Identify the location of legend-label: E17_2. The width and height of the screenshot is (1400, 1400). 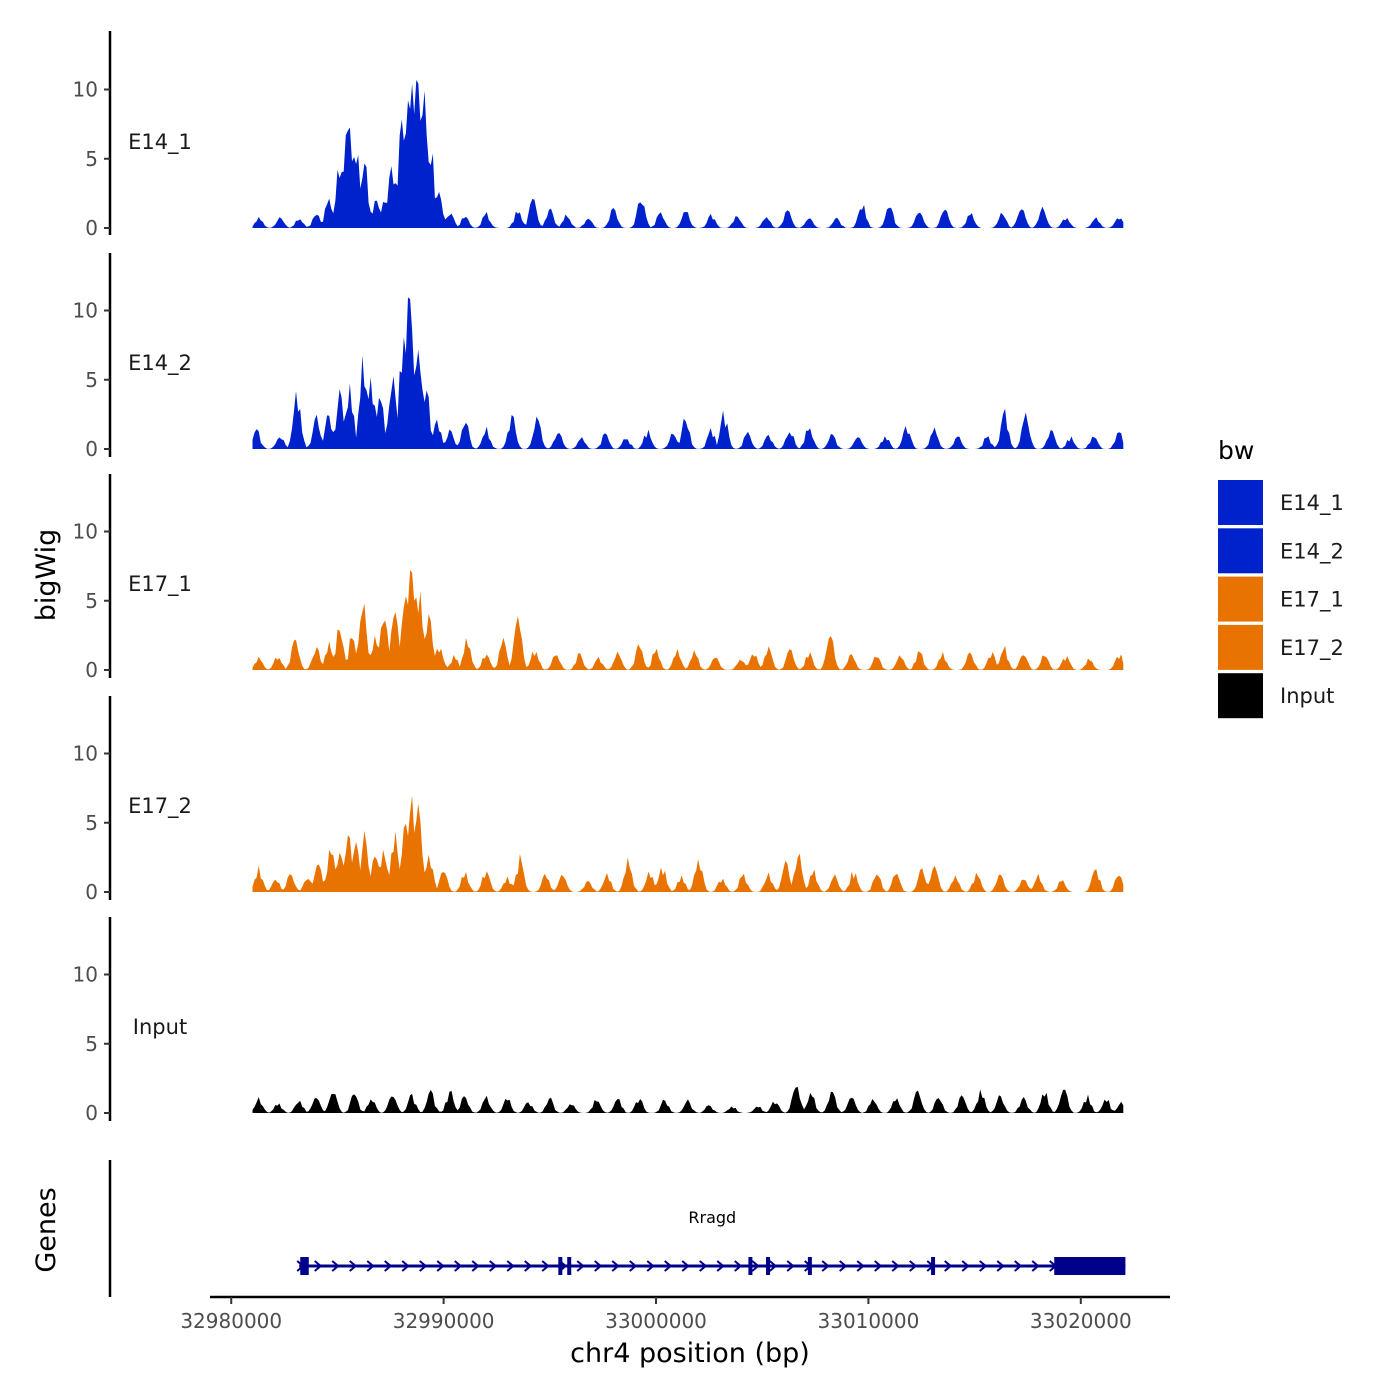
(1312, 648).